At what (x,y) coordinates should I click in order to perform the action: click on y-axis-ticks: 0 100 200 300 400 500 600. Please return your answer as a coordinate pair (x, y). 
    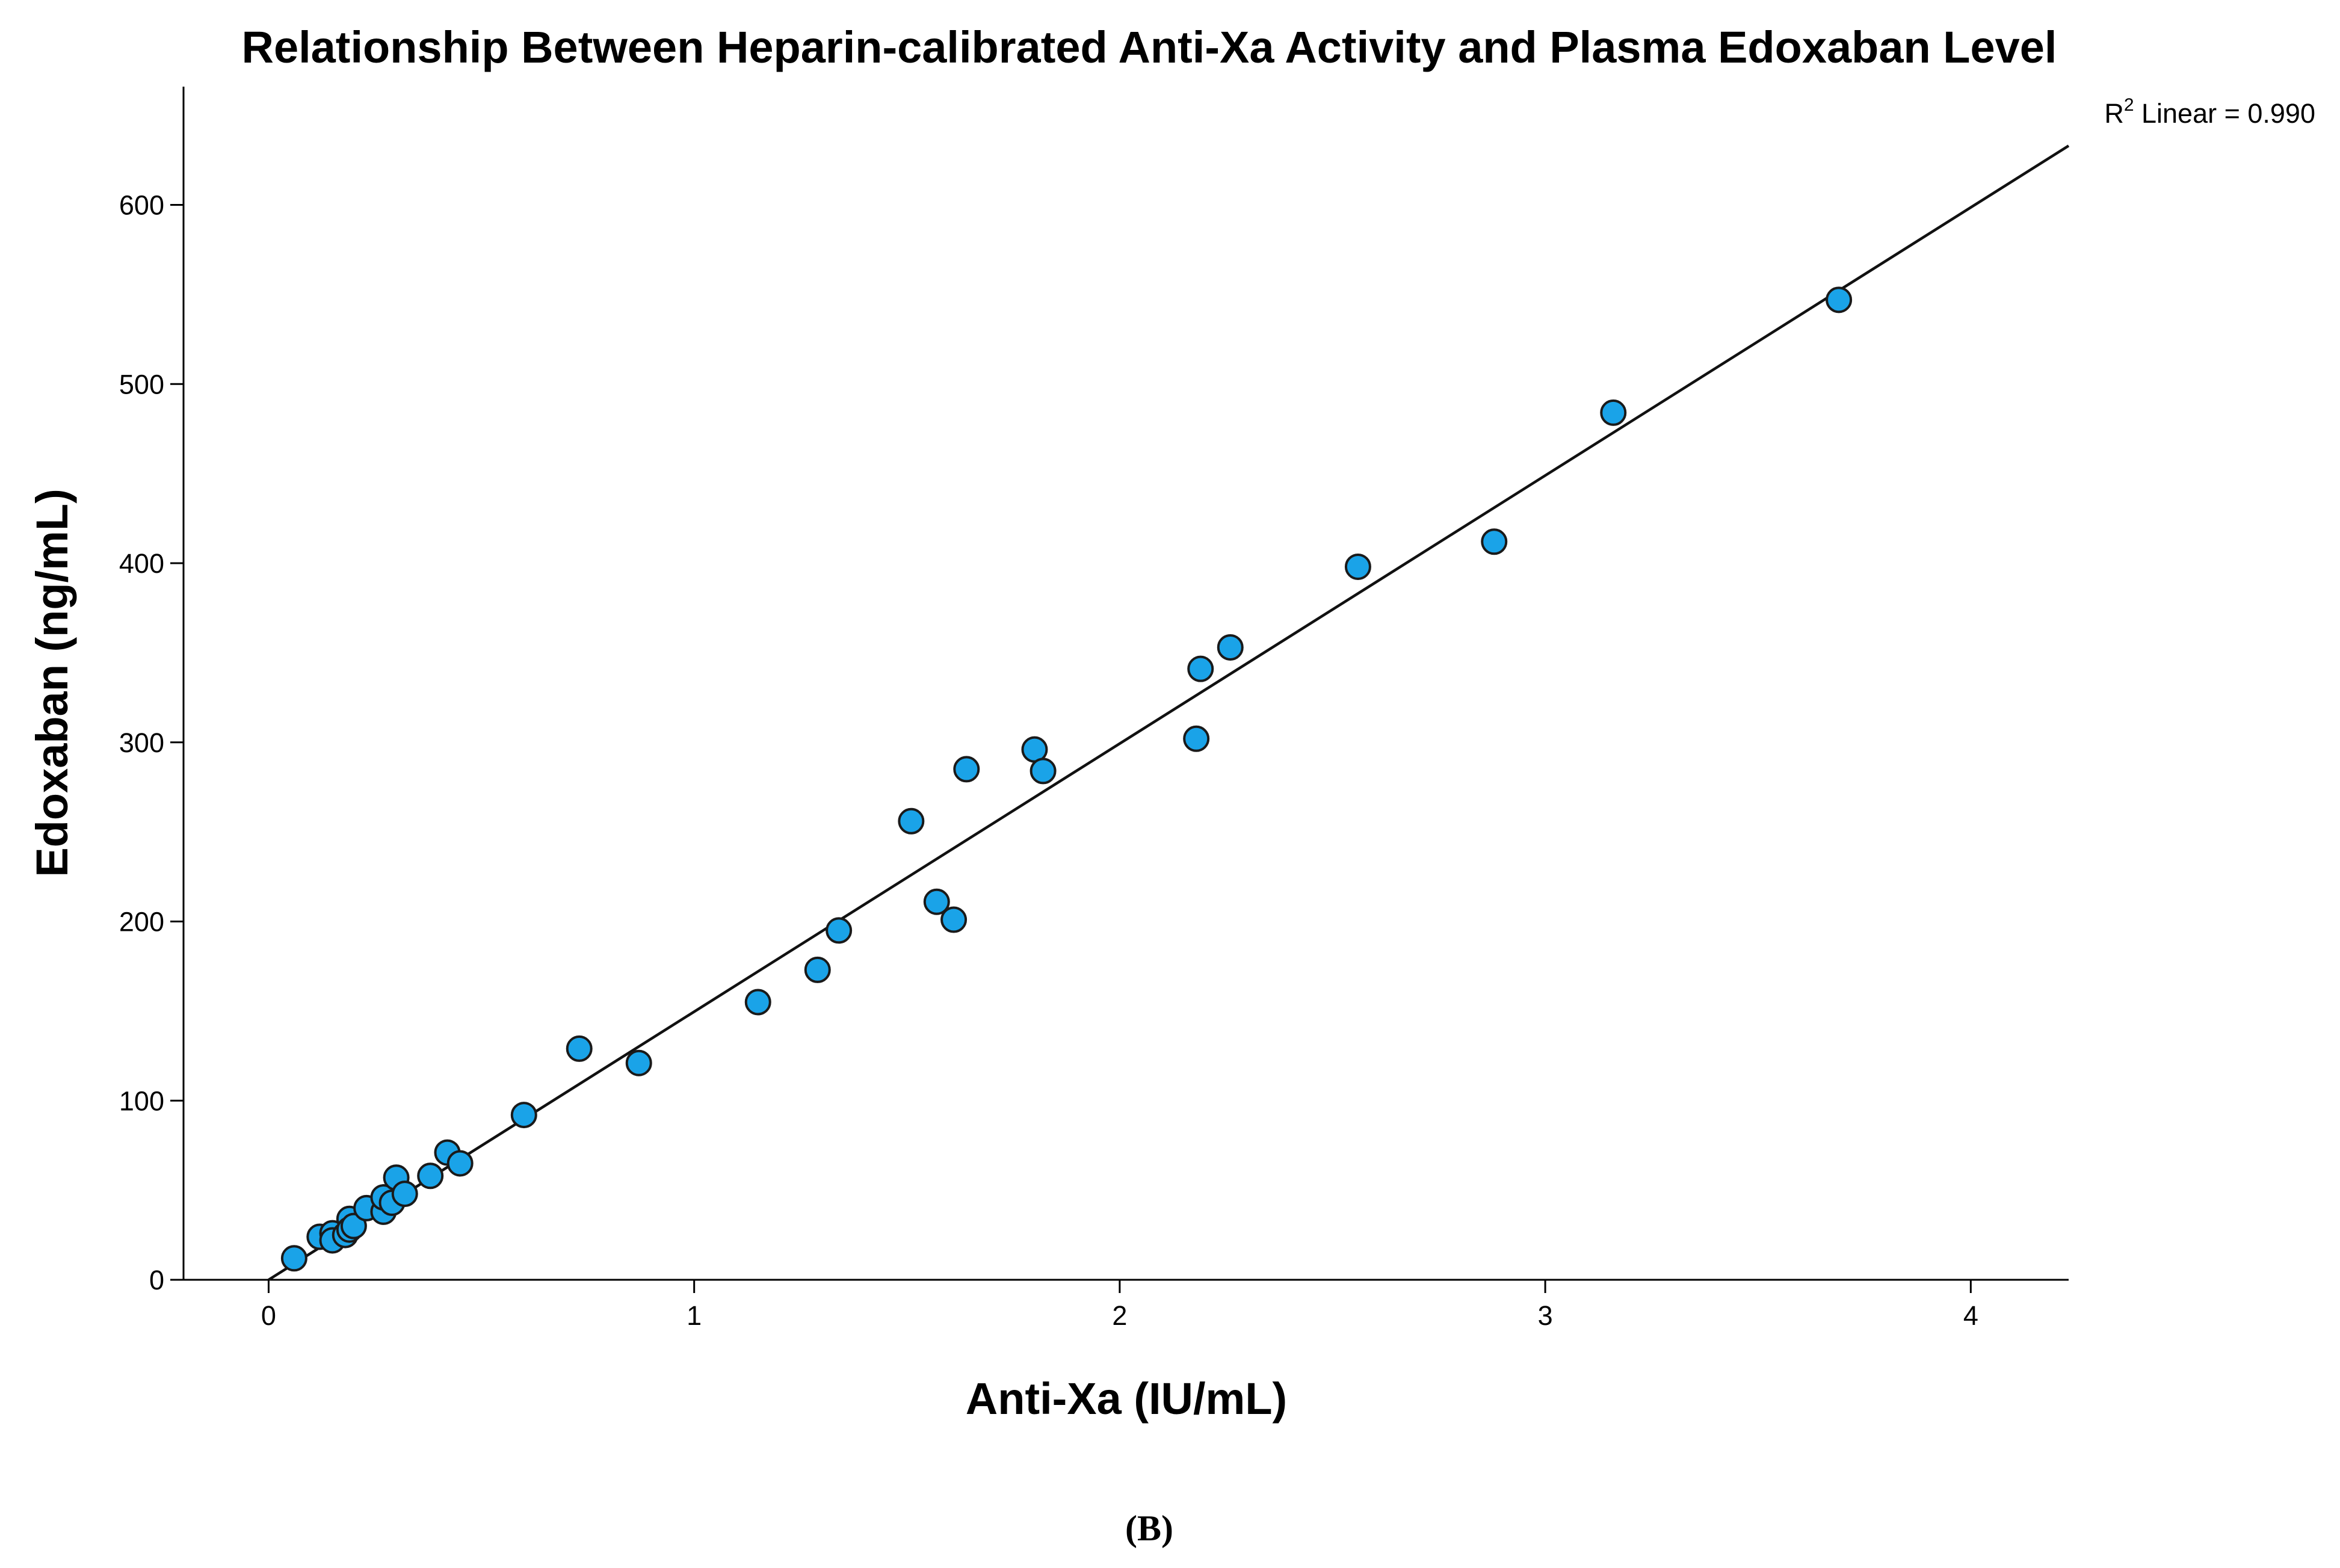
    Looking at the image, I should click on (151, 742).